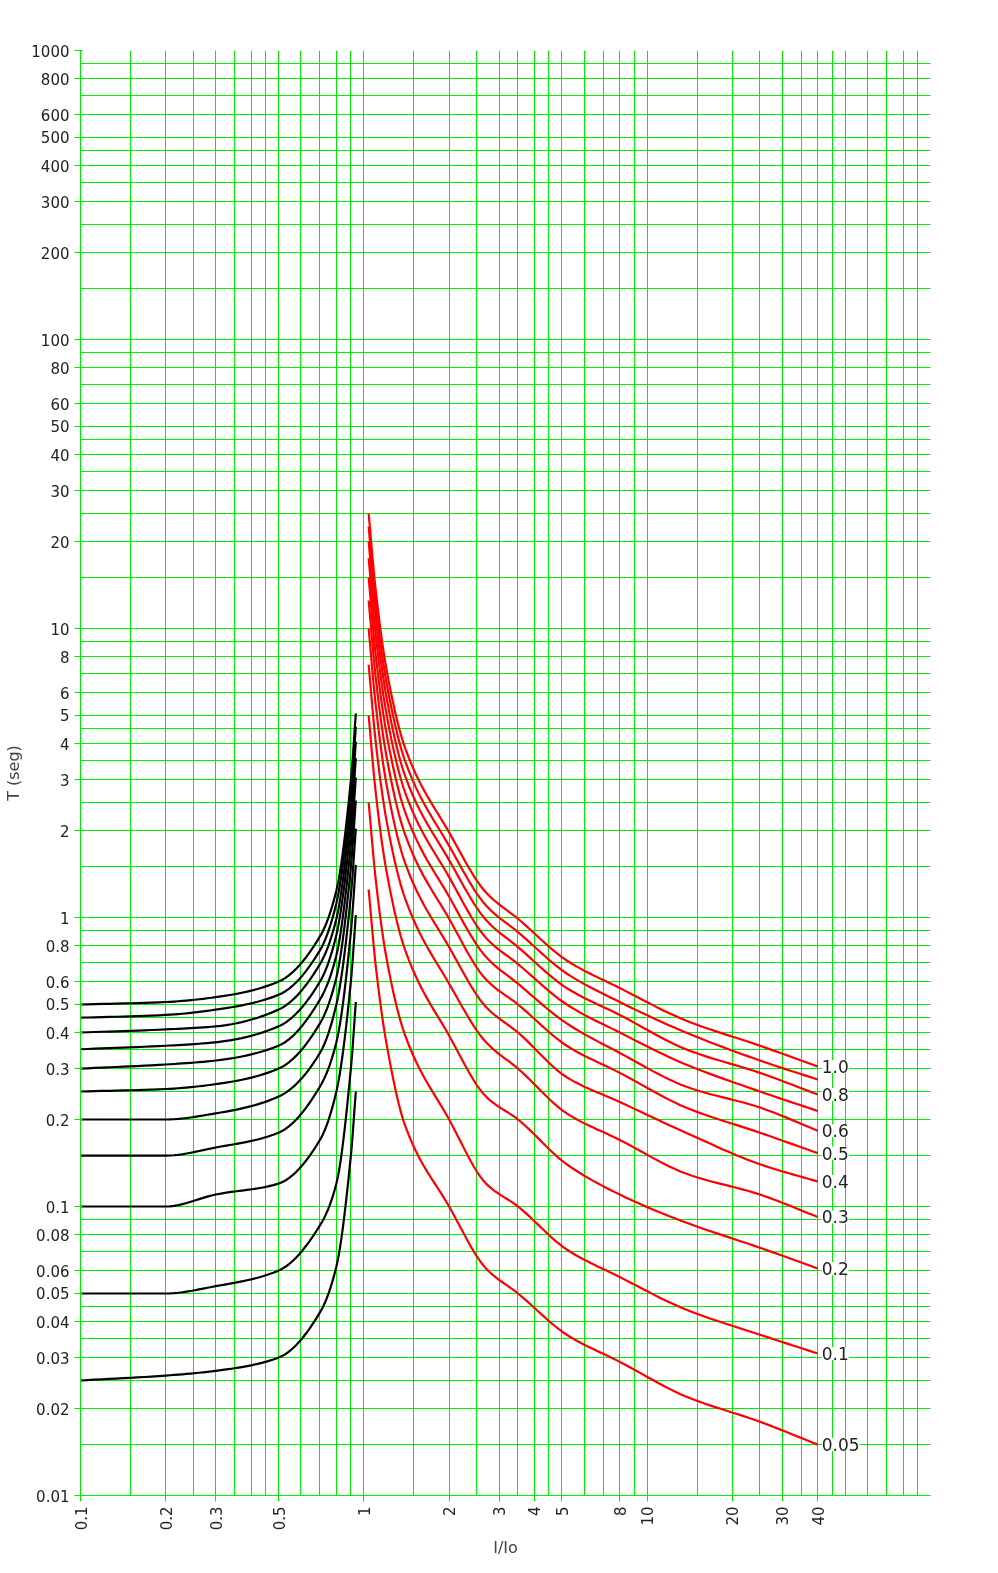 The image size is (998, 1573). What do you see at coordinates (53, 1271) in the screenshot?
I see `y-tick-label: 0.06` at bounding box center [53, 1271].